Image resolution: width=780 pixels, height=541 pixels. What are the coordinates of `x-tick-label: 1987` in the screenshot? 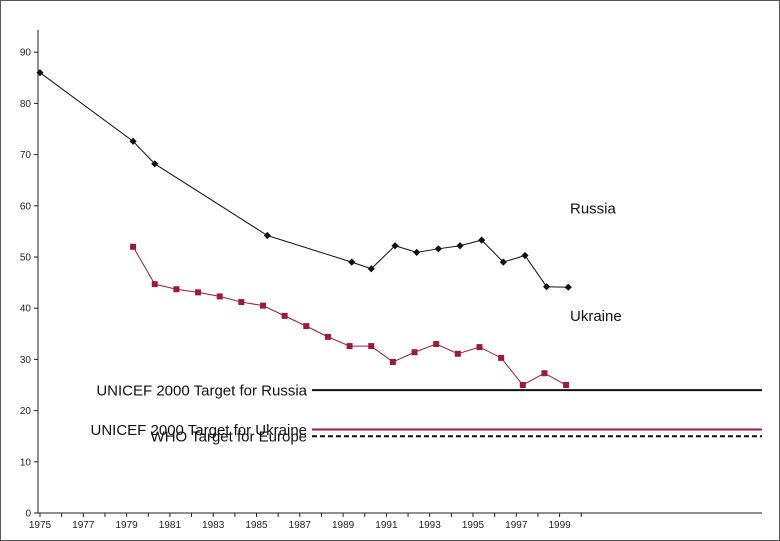 It's located at (300, 525).